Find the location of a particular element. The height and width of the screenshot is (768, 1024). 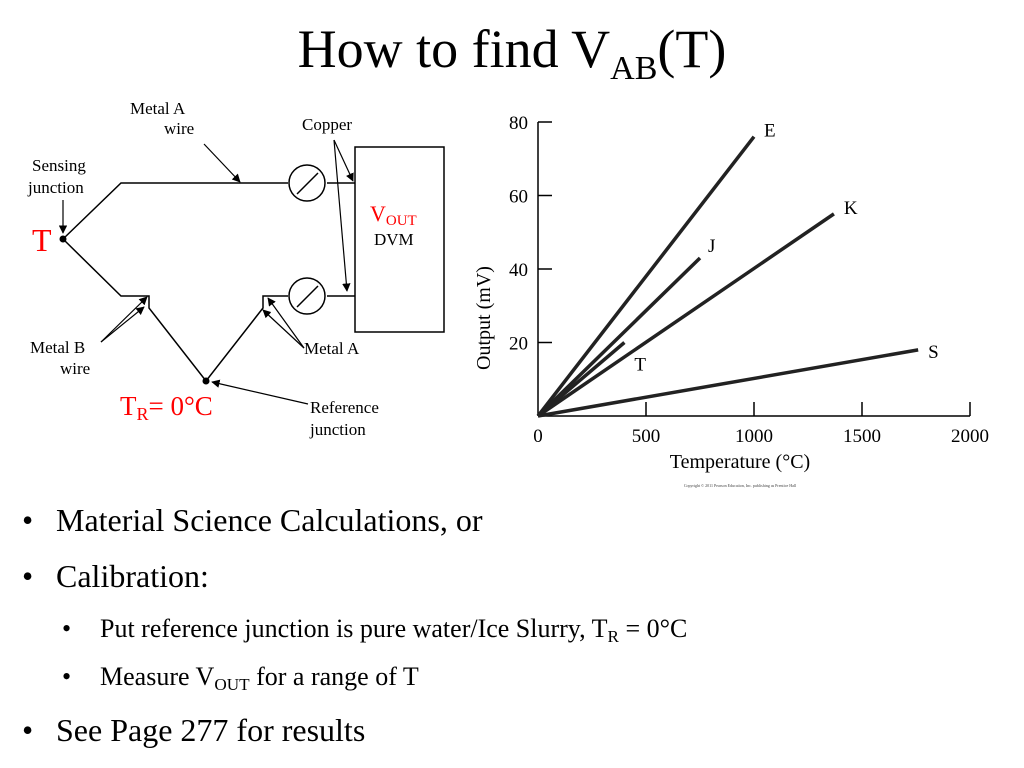

y-axis-label: Output (mV) is located at coordinates (484, 318).